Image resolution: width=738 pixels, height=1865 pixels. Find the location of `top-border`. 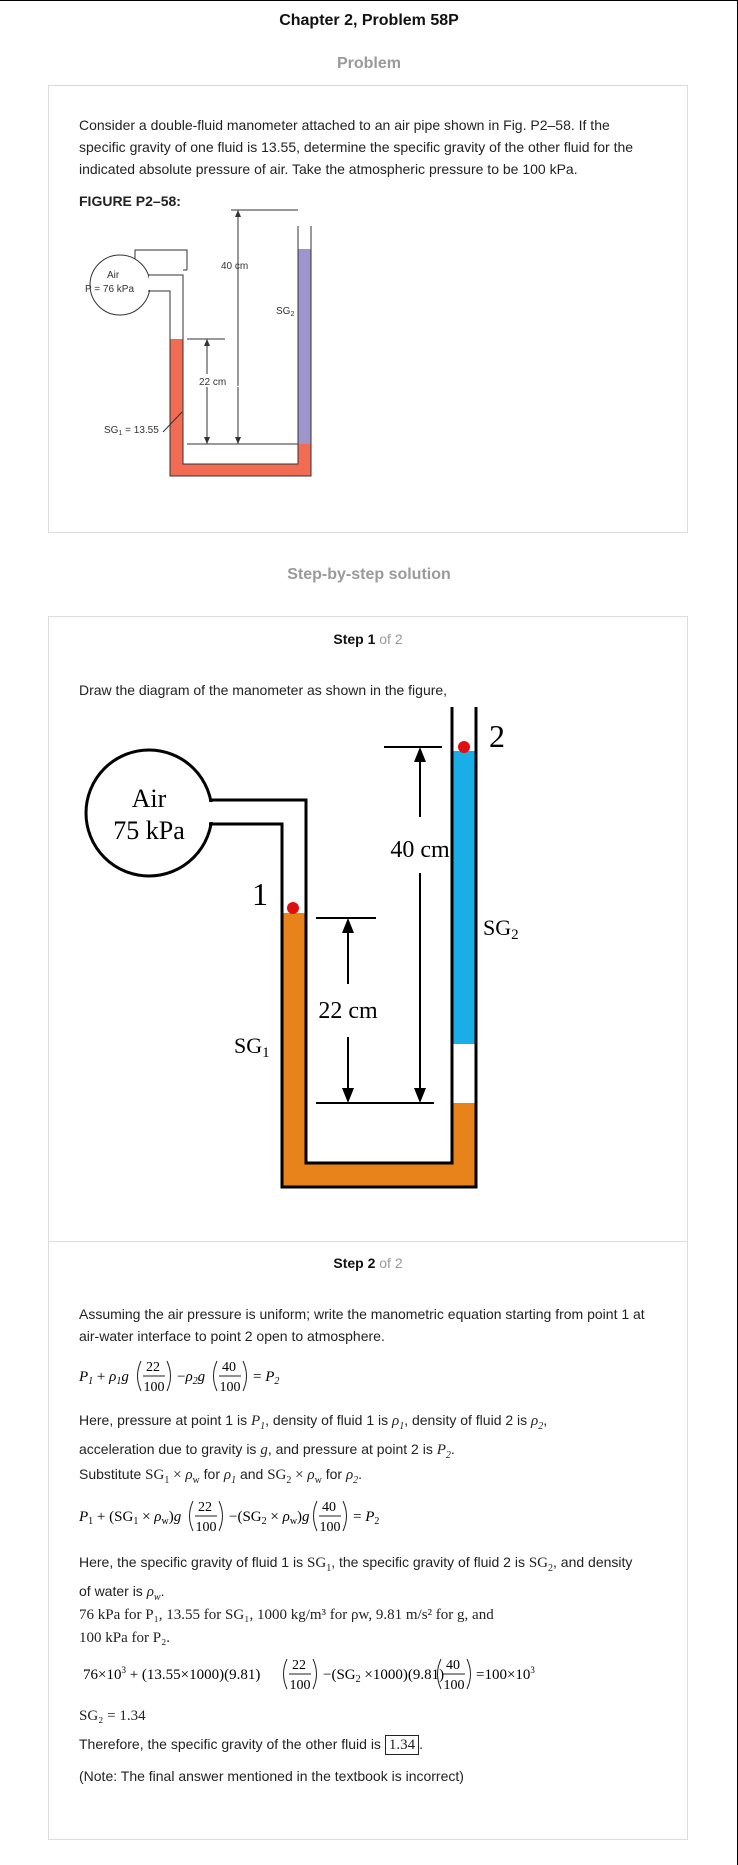

top-border is located at coordinates (368, 0).